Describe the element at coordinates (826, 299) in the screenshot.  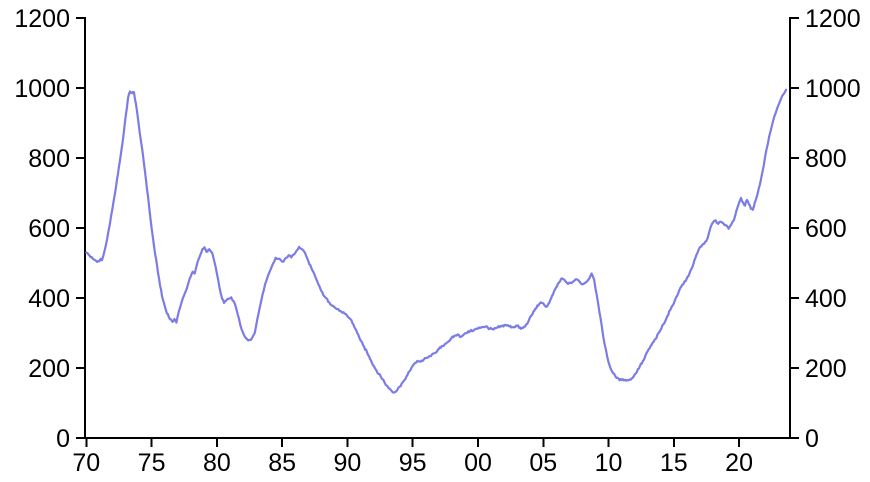
I see `y-axis-right-tick-label: 400` at that location.